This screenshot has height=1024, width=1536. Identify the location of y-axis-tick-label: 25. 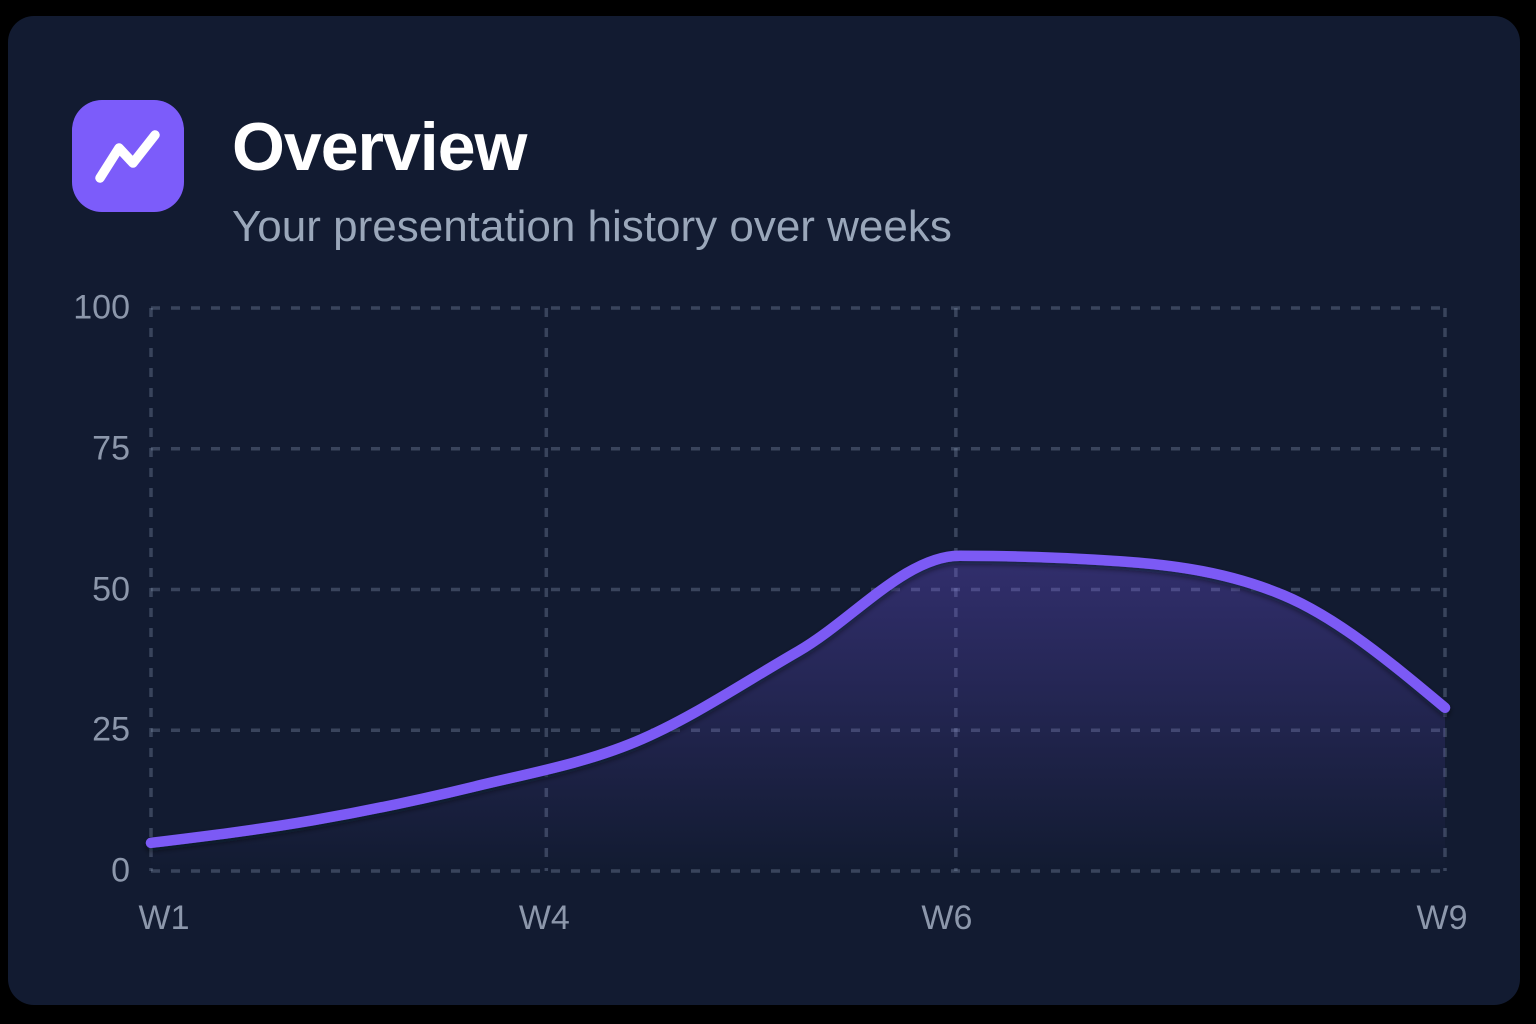
(111, 729).